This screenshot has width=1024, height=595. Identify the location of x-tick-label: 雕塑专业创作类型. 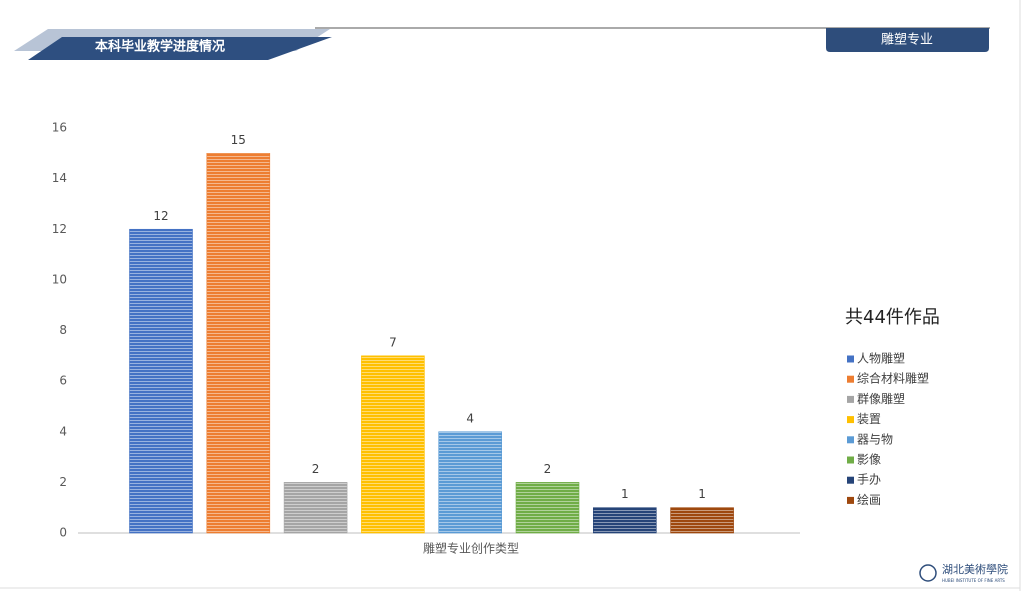
(471, 548).